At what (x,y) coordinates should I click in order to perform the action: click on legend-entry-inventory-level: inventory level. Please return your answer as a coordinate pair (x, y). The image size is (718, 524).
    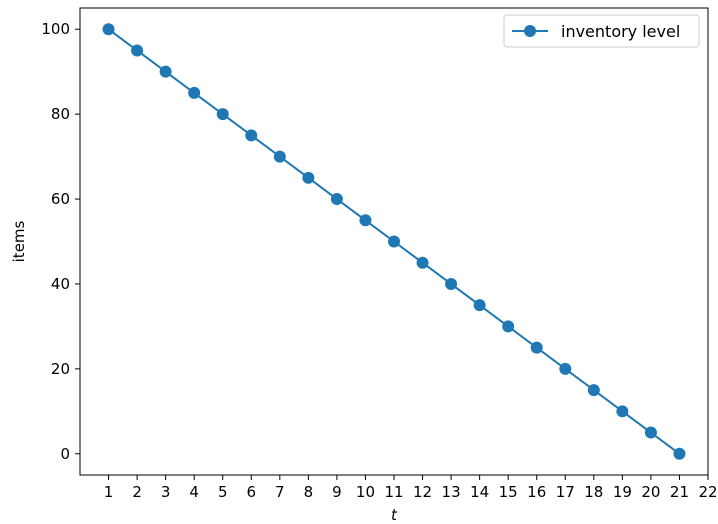
    Looking at the image, I should click on (620, 31).